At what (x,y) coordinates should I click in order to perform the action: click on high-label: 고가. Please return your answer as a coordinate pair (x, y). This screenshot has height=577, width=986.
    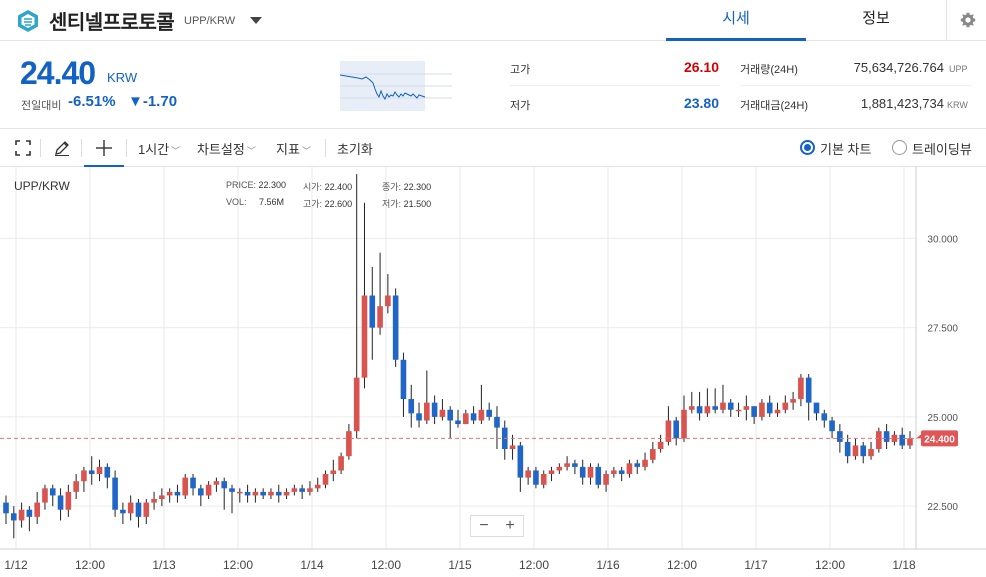
    Looking at the image, I should click on (520, 70).